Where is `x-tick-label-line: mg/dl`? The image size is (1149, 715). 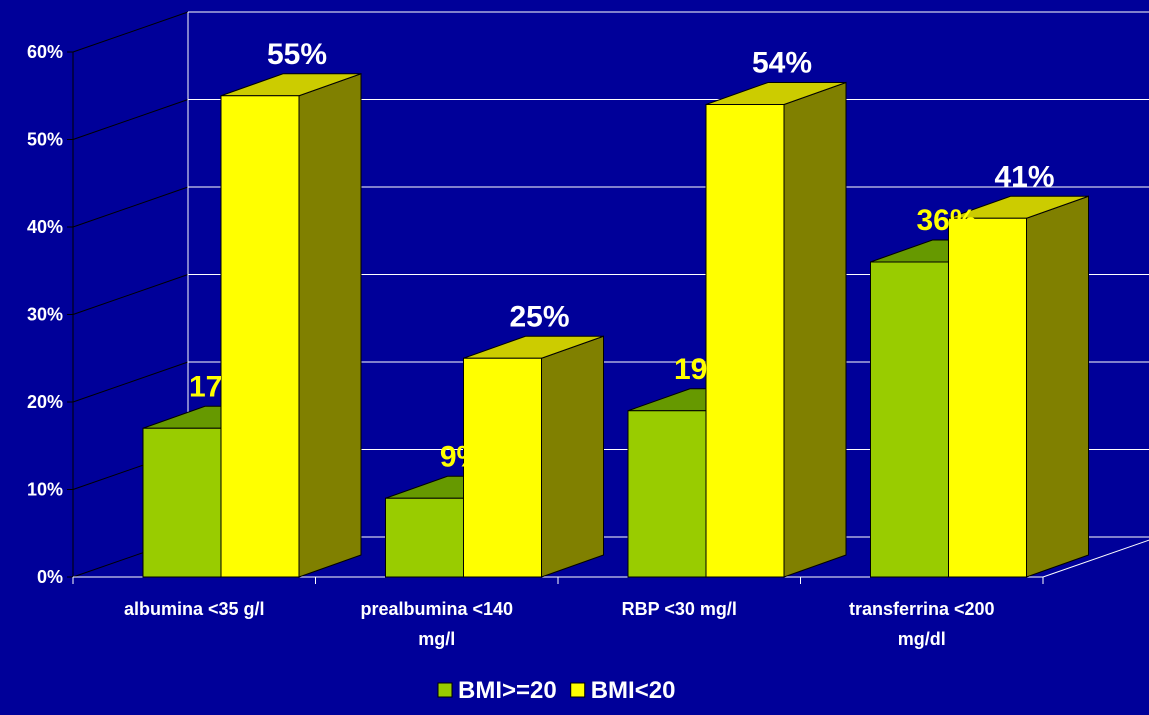 x-tick-label-line: mg/dl is located at coordinates (922, 639).